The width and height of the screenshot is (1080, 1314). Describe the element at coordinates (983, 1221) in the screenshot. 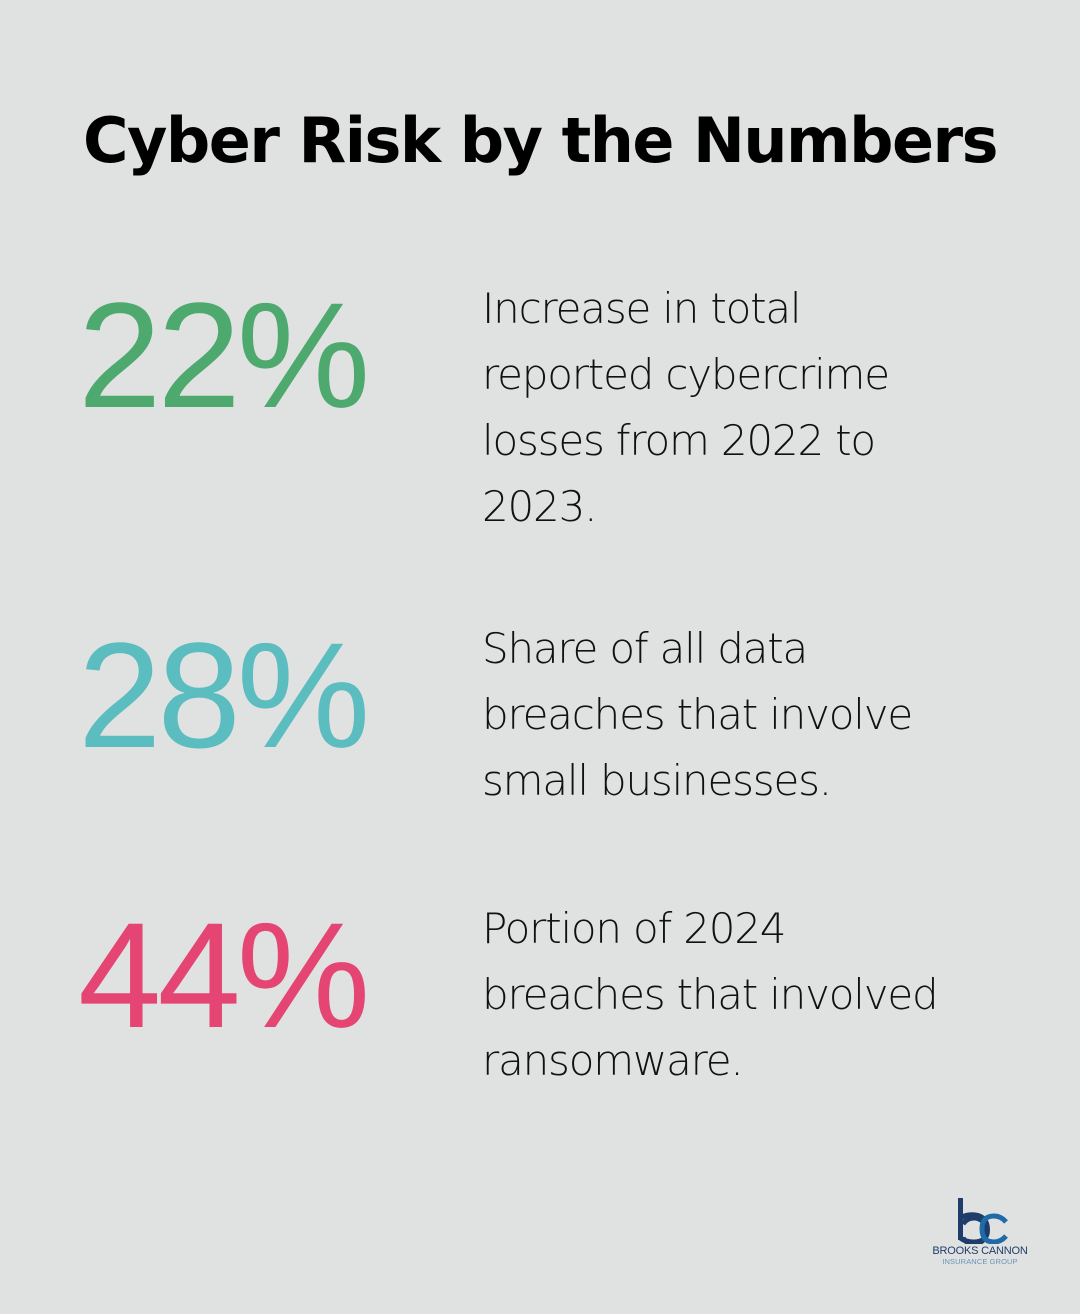

I see `bc-logo-icon` at that location.